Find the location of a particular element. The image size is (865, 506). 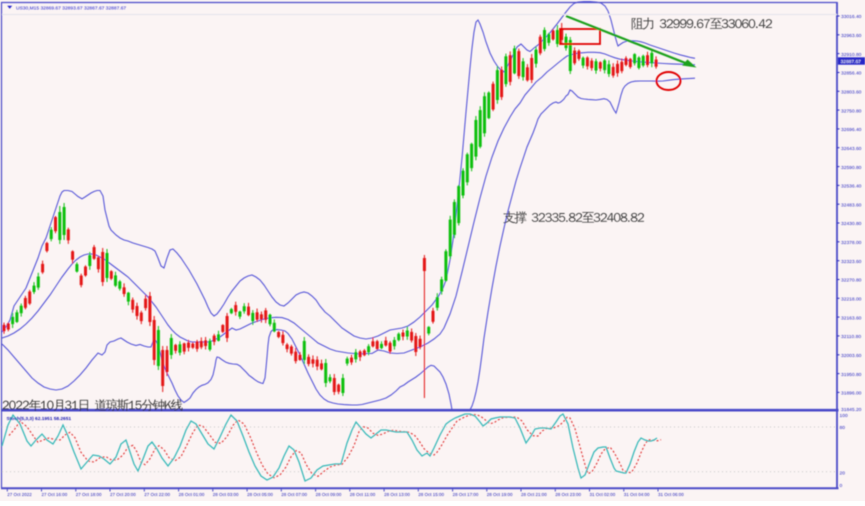

svg-text: 28 Oct 09:00 is located at coordinates (329, 494).